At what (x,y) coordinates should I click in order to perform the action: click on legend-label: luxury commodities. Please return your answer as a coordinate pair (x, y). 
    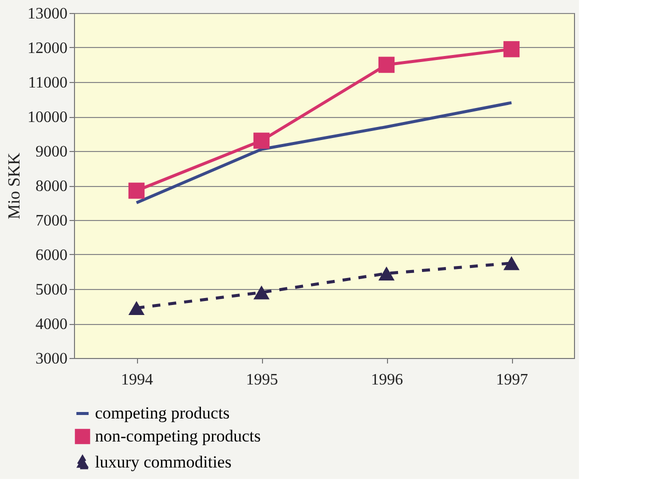
    Looking at the image, I should click on (163, 462).